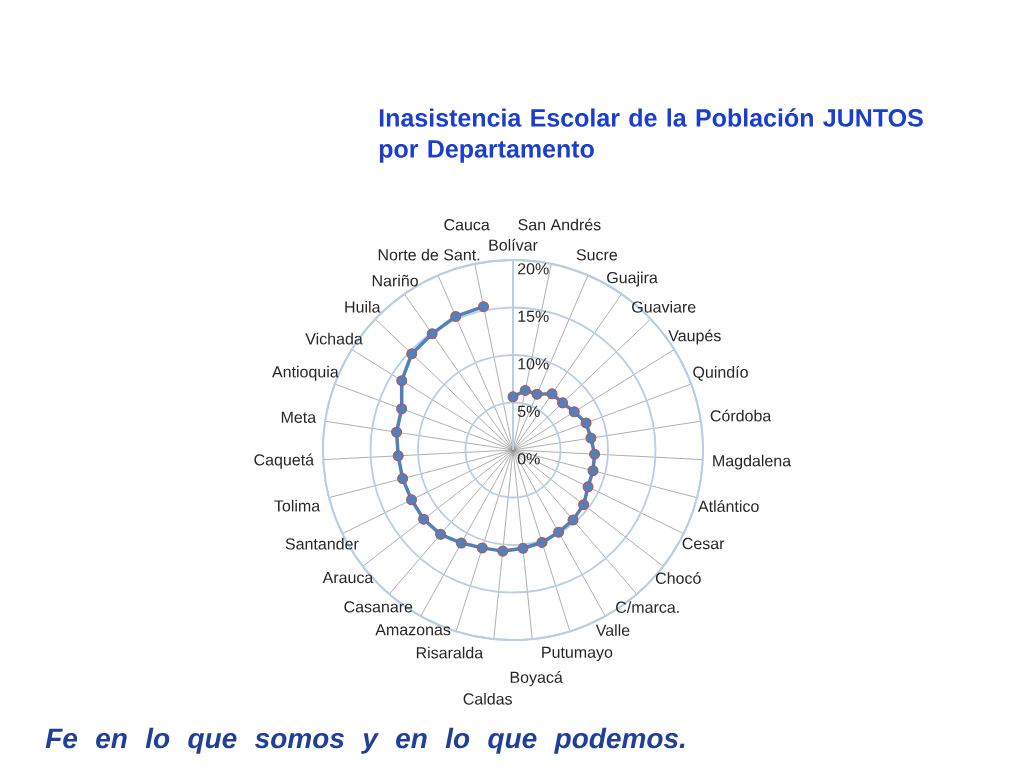 The height and width of the screenshot is (768, 1024). Describe the element at coordinates (533, 316) in the screenshot. I see `y-tick-label: 15%` at that location.